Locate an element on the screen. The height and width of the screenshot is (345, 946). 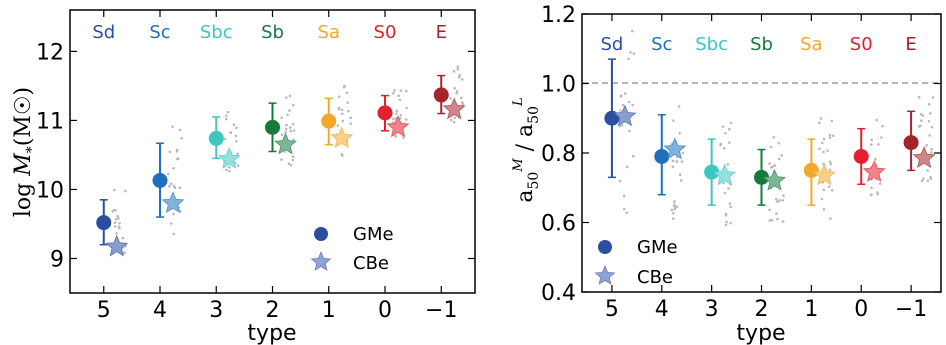
legend-label-gme-right: GMe is located at coordinates (657, 247).